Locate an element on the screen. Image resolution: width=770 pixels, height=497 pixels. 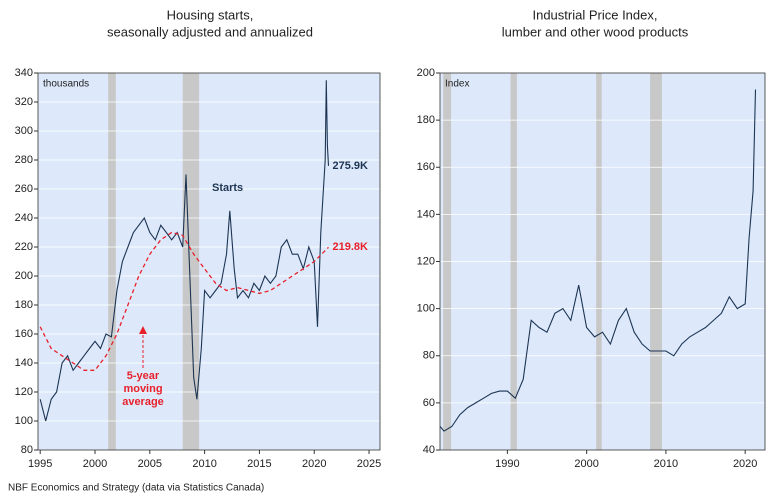
x-tick-label: 2025 is located at coordinates (369, 464).